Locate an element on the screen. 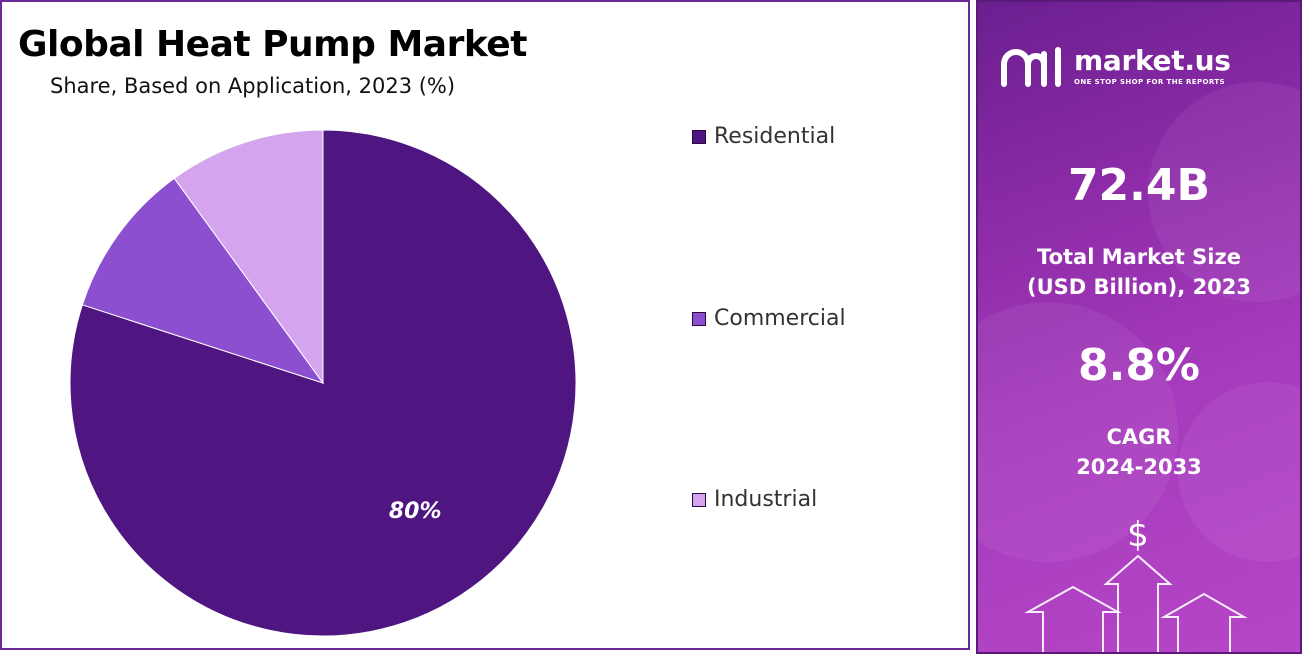 The height and width of the screenshot is (654, 1302). dollar-icon: $ is located at coordinates (1138, 535).